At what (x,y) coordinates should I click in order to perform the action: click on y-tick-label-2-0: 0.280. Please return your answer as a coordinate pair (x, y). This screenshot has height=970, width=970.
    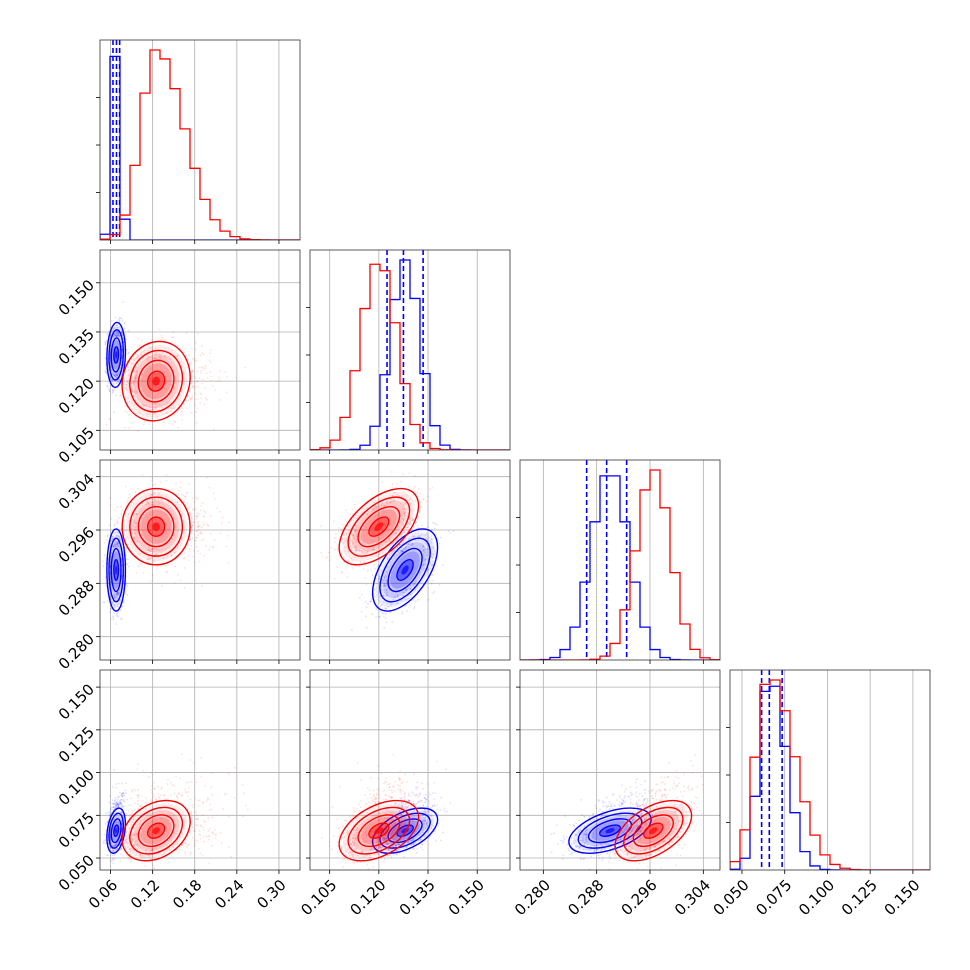
    Looking at the image, I should click on (76, 651).